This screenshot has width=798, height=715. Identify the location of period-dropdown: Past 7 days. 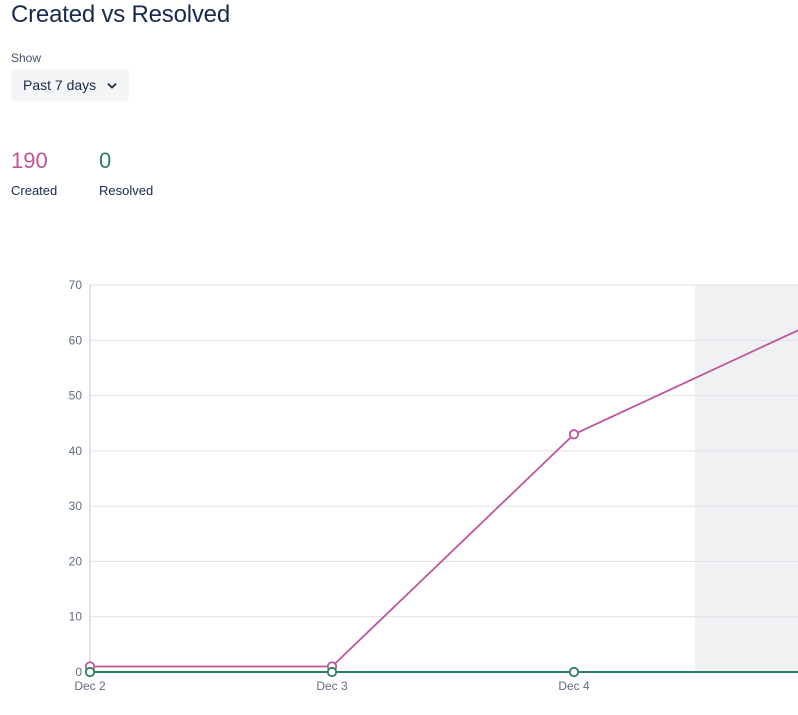
(70, 85).